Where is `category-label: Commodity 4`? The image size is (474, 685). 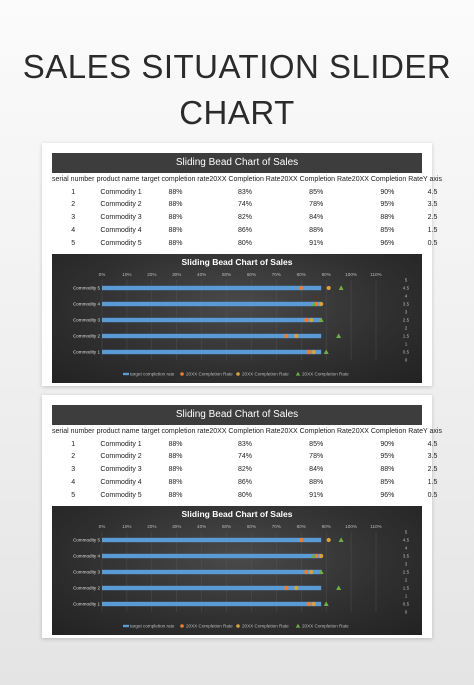
category-label: Commodity 4 is located at coordinates (87, 555).